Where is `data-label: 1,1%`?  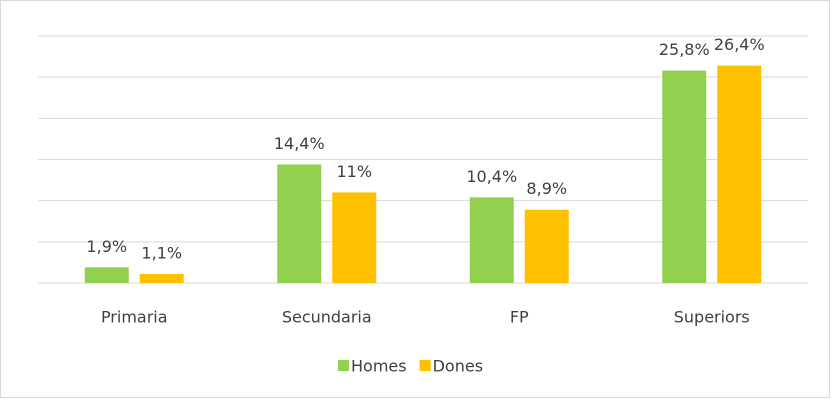
data-label: 1,1% is located at coordinates (161, 252).